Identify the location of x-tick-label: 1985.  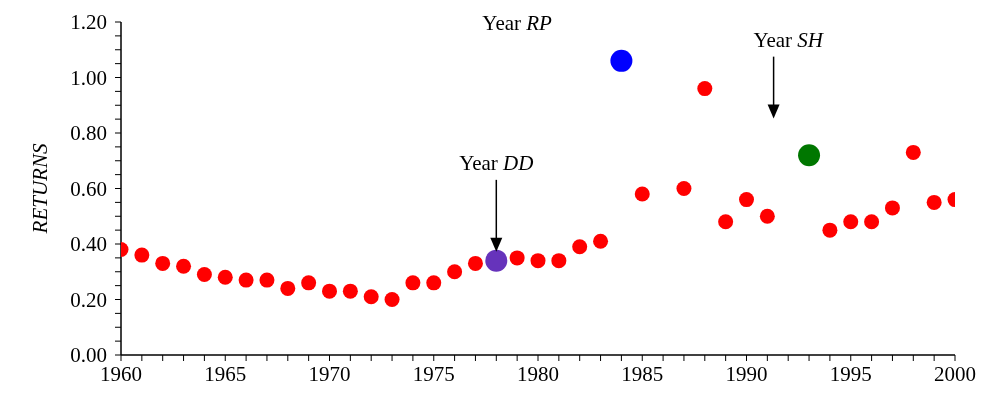
(642, 374).